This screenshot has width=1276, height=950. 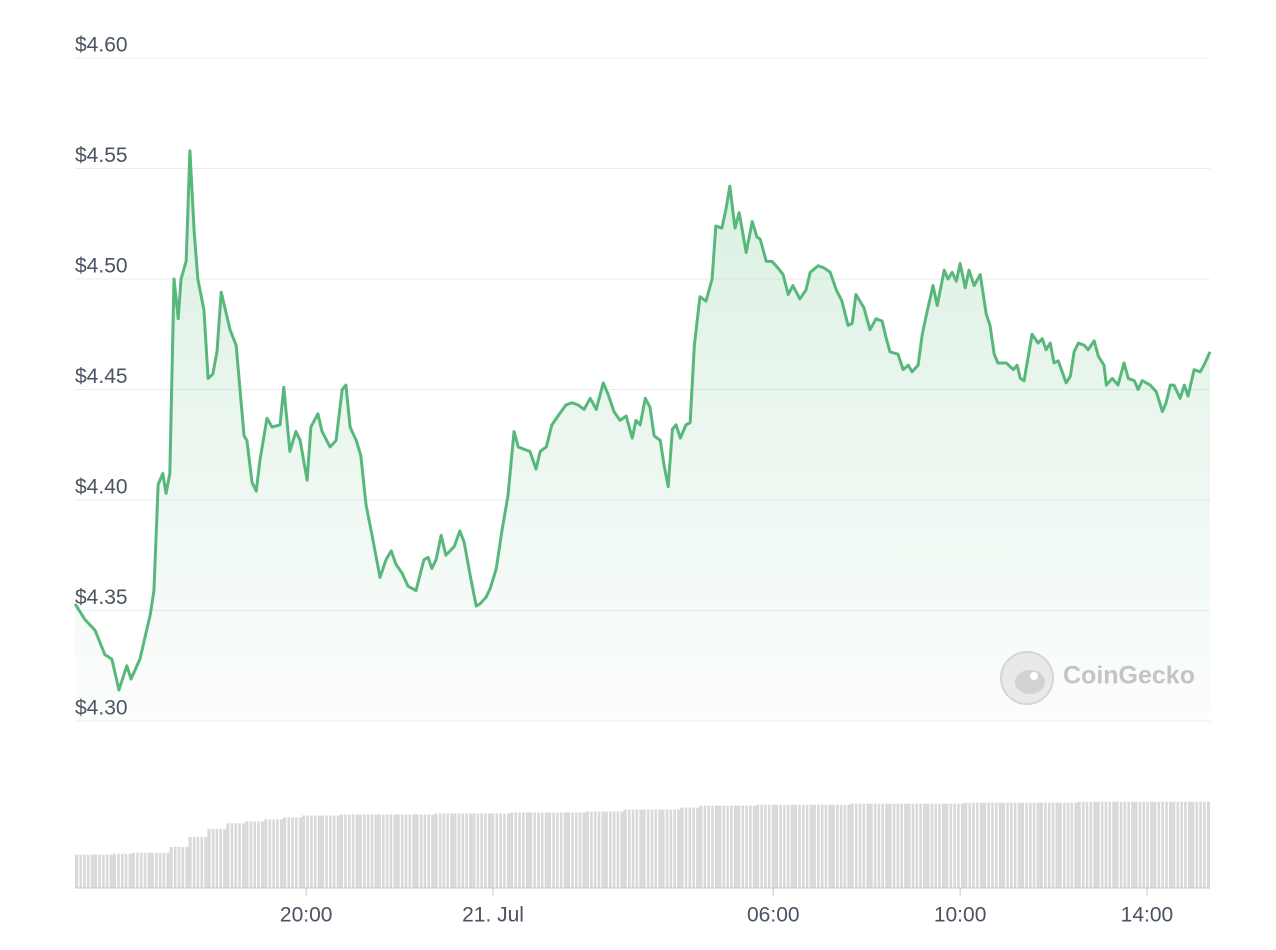 I want to click on y-tick-label: $4.40, so click(x=101, y=487).